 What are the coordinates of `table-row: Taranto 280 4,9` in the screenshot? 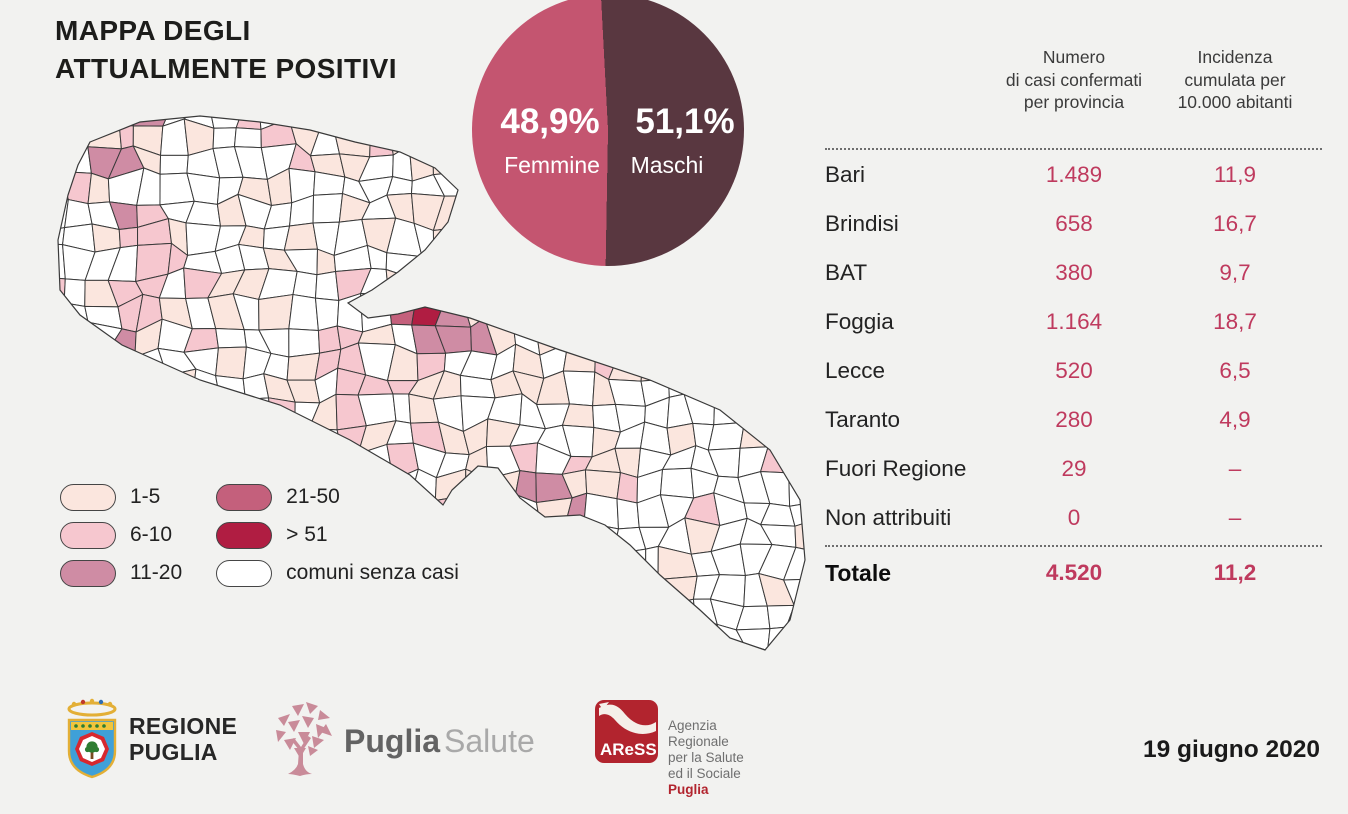 It's located at (1073, 419).